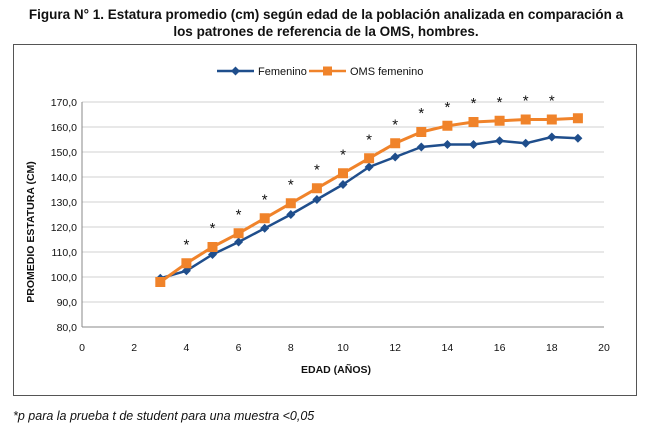  I want to click on y-tick-label: 90,0, so click(67, 303).